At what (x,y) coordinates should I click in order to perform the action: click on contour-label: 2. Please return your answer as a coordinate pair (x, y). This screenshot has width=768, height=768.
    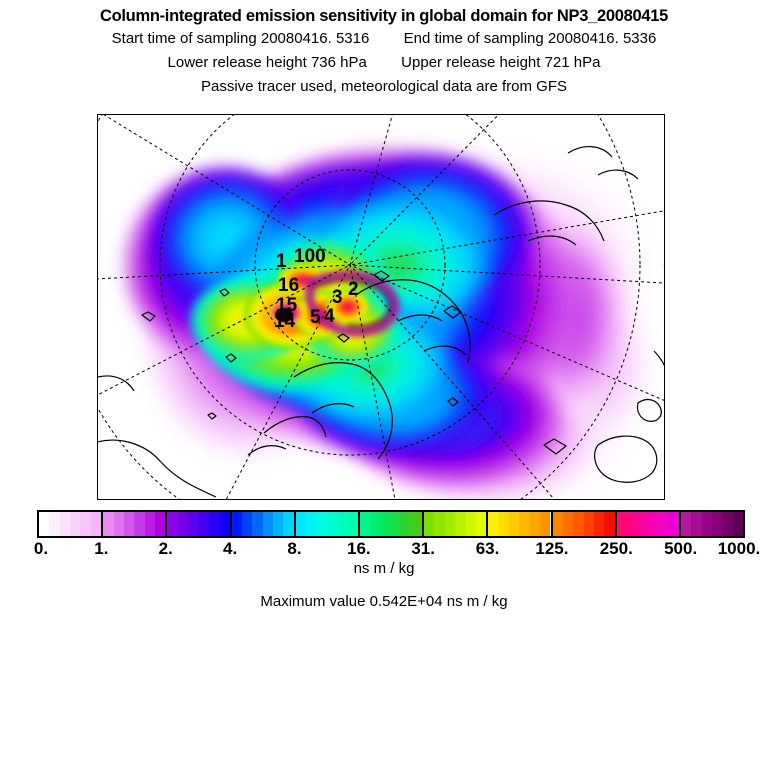
    Looking at the image, I should click on (353, 289).